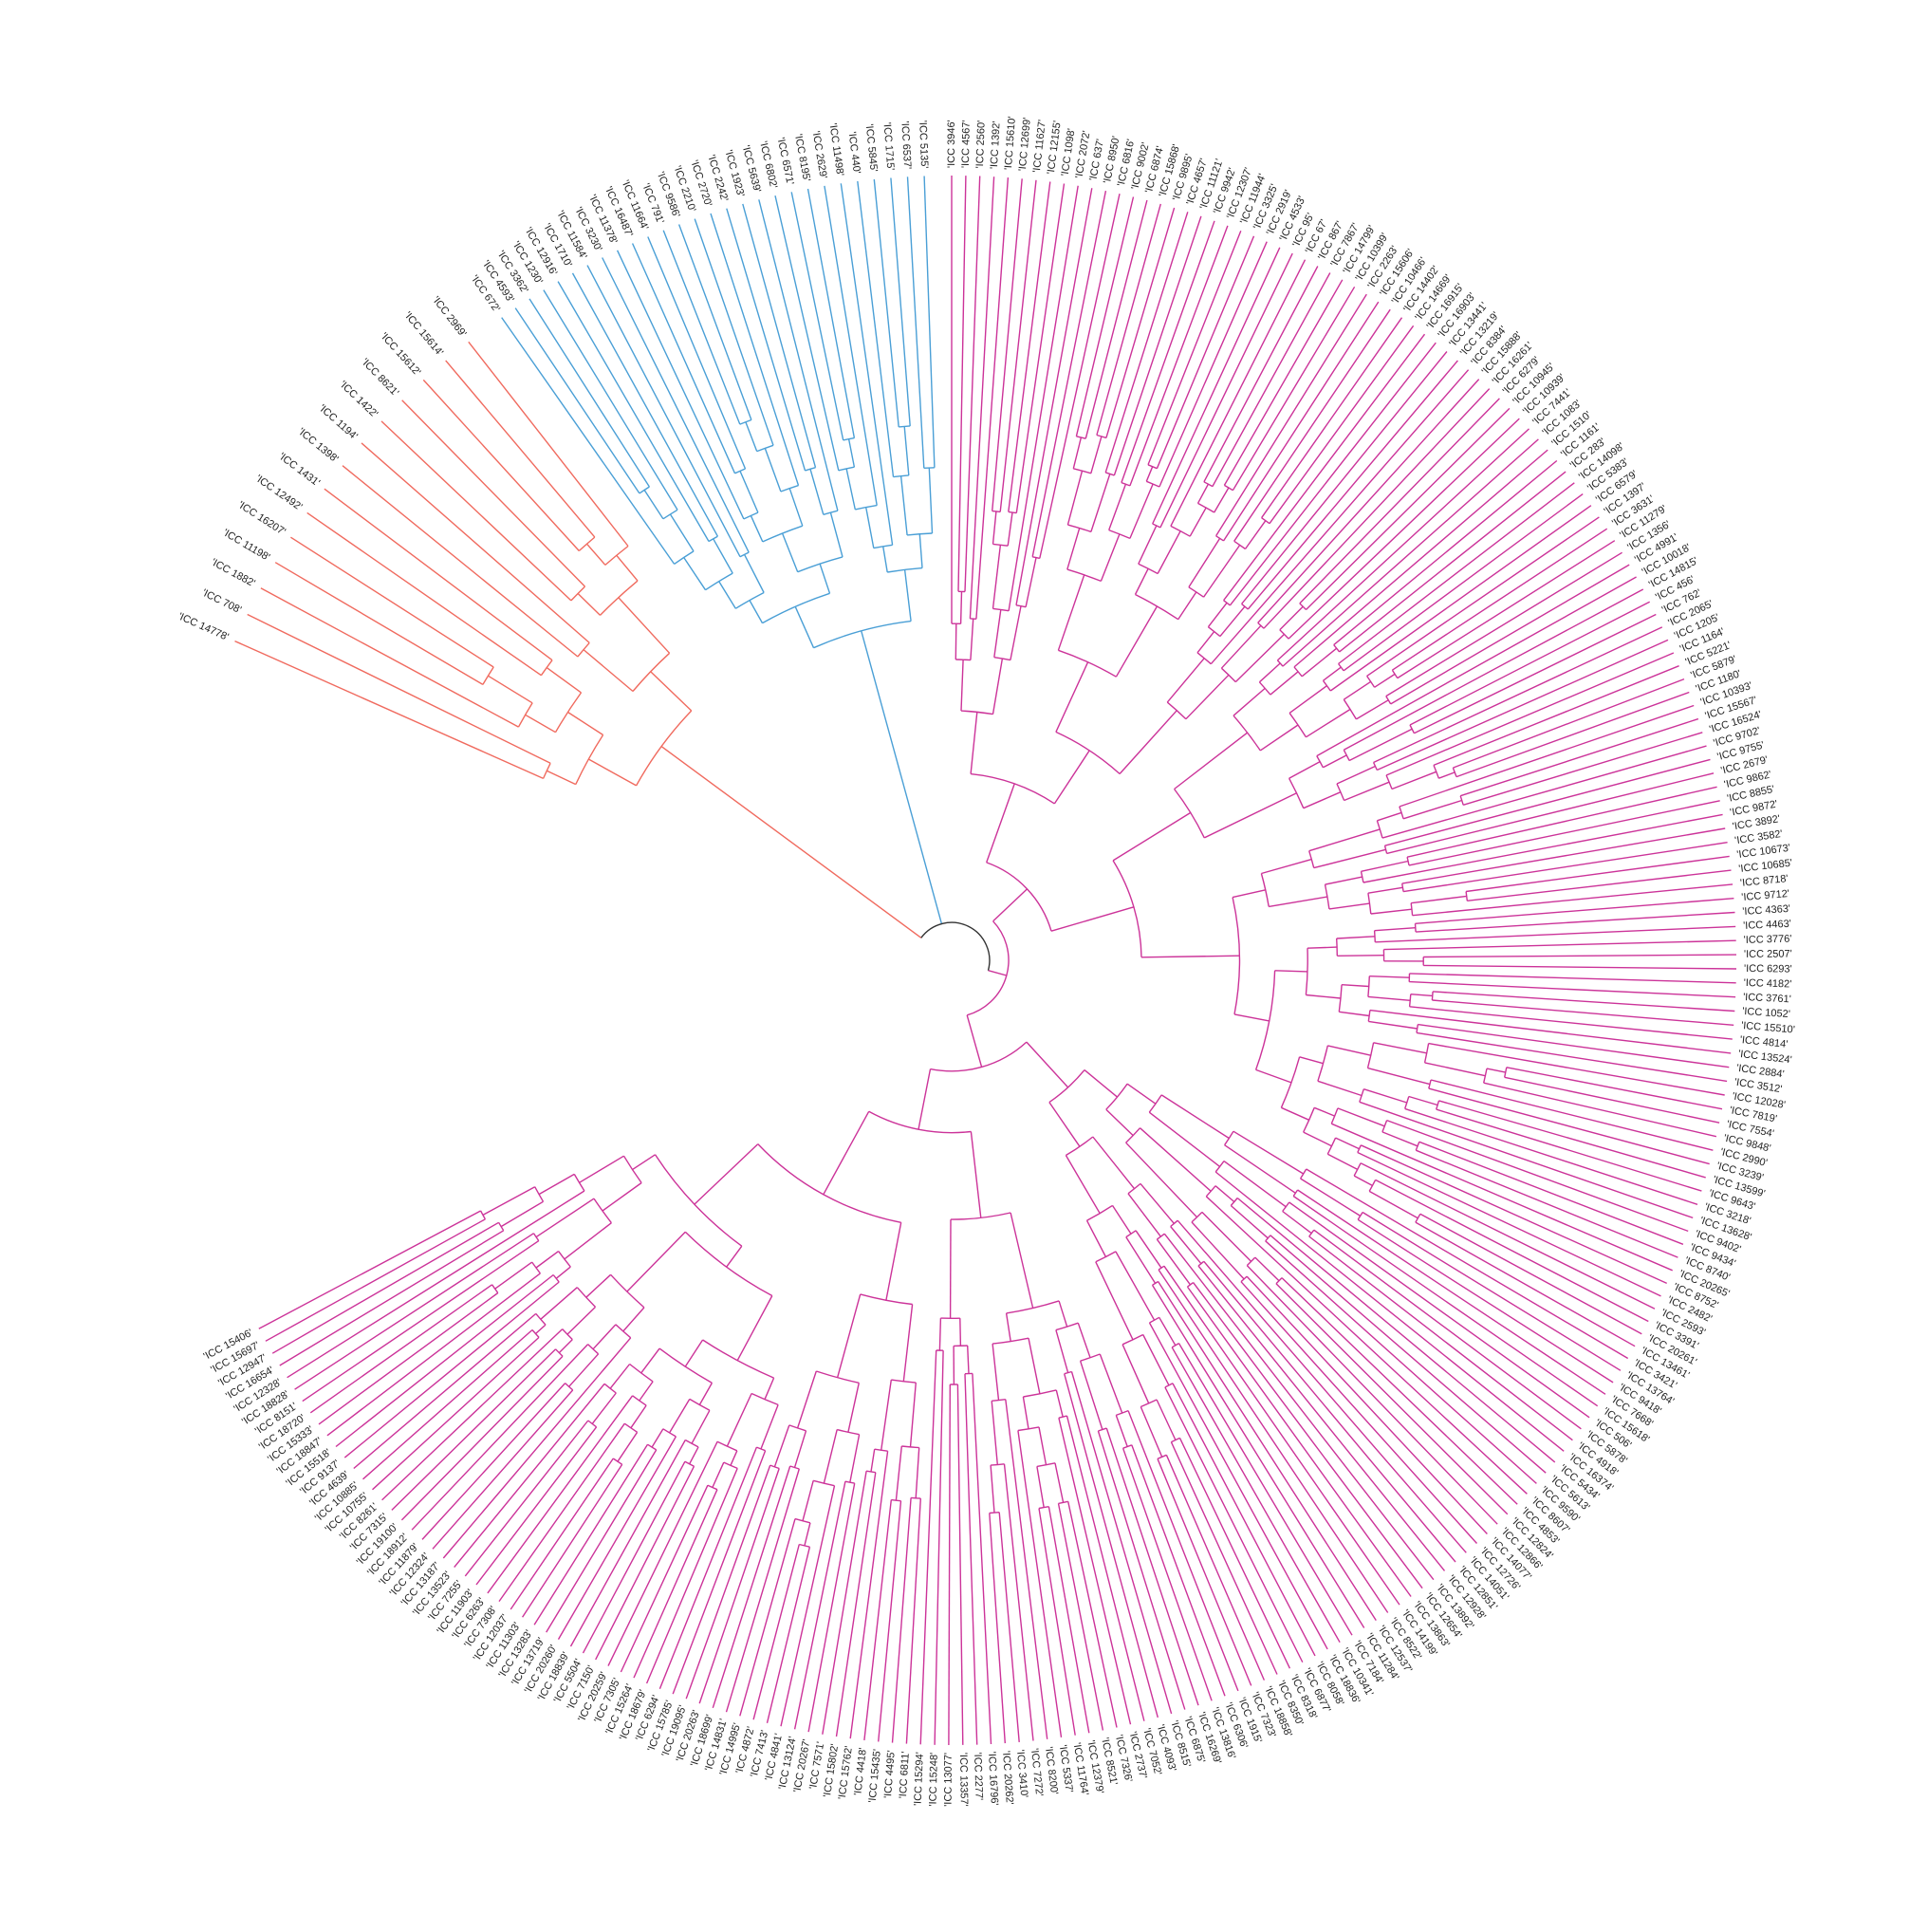  Describe the element at coordinates (923, 145) in the screenshot. I see `tip-label: 'ICC 5135'` at that location.